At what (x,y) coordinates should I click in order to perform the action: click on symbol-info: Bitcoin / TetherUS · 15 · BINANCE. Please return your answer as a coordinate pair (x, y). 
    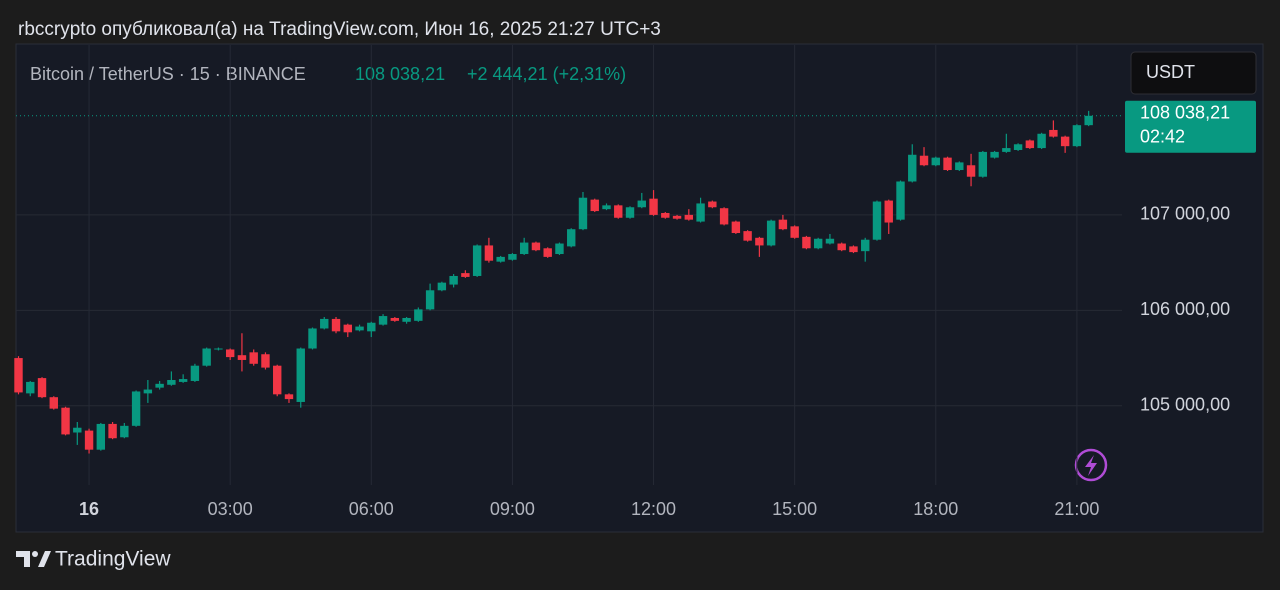
    Looking at the image, I should click on (168, 74).